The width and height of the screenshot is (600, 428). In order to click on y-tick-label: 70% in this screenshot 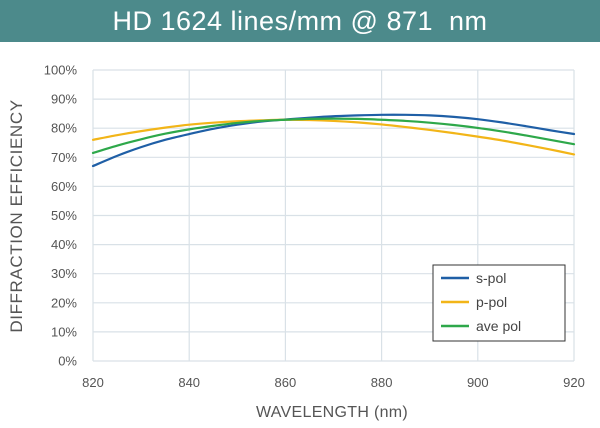, I will do `click(64, 157)`.